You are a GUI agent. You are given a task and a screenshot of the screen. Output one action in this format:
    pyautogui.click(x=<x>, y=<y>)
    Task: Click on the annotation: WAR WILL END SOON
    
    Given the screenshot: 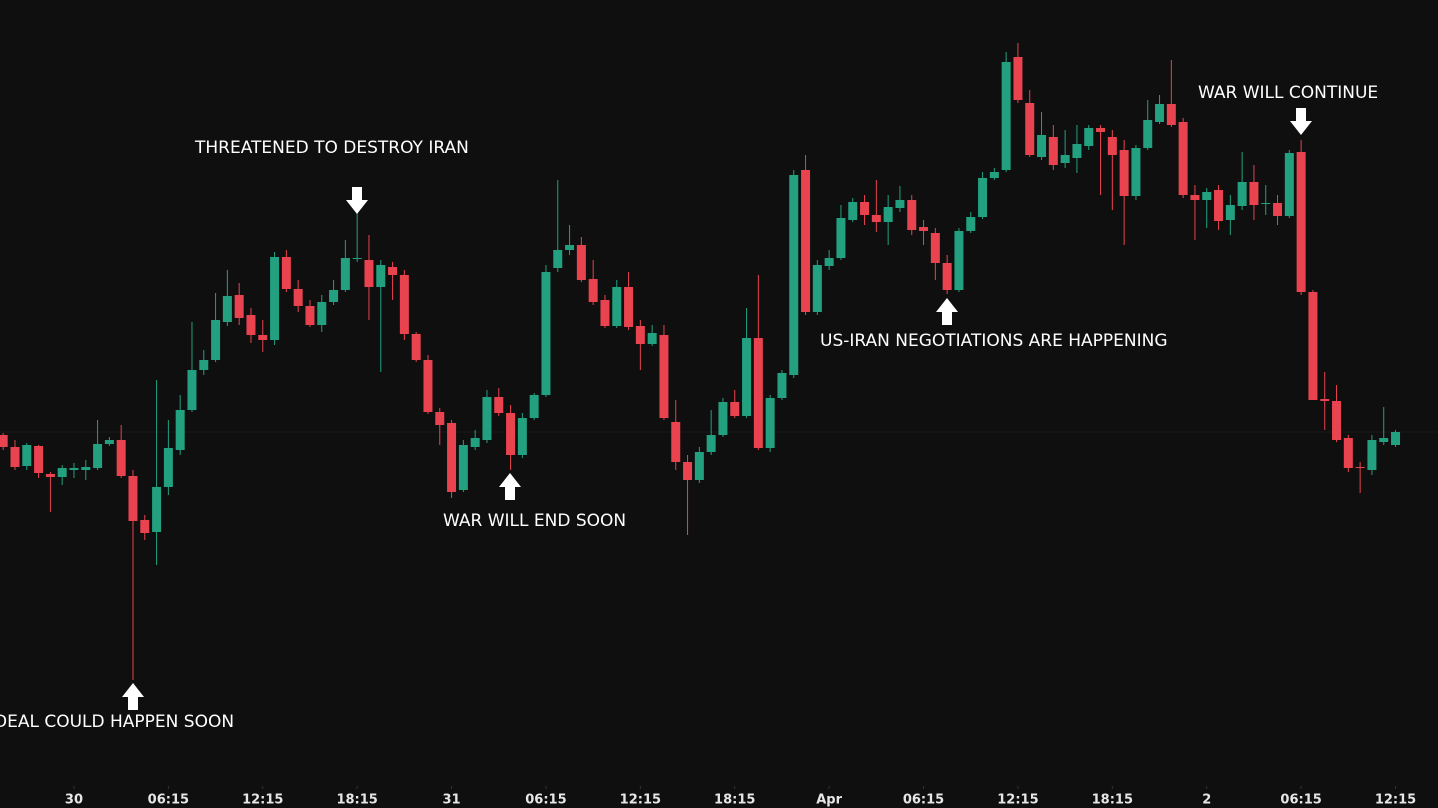 What is the action you would take?
    pyautogui.click(x=534, y=521)
    